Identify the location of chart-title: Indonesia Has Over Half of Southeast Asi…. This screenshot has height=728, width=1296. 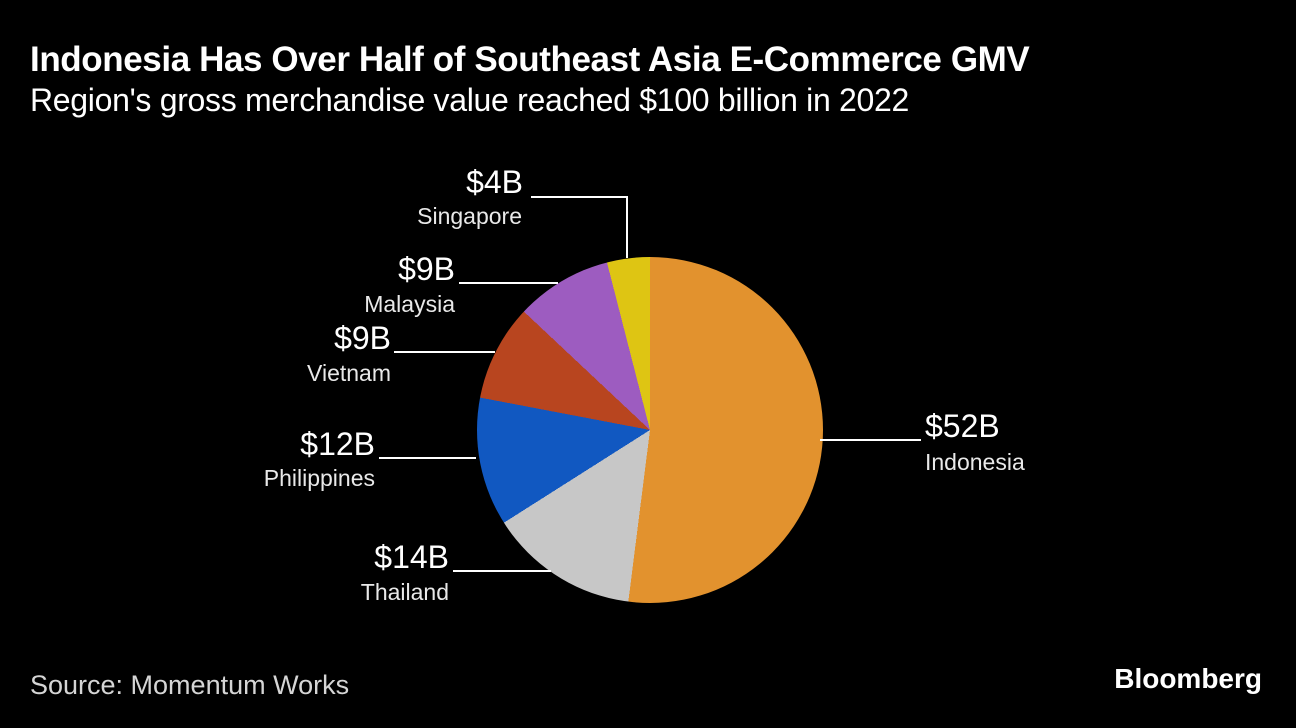
(530, 59).